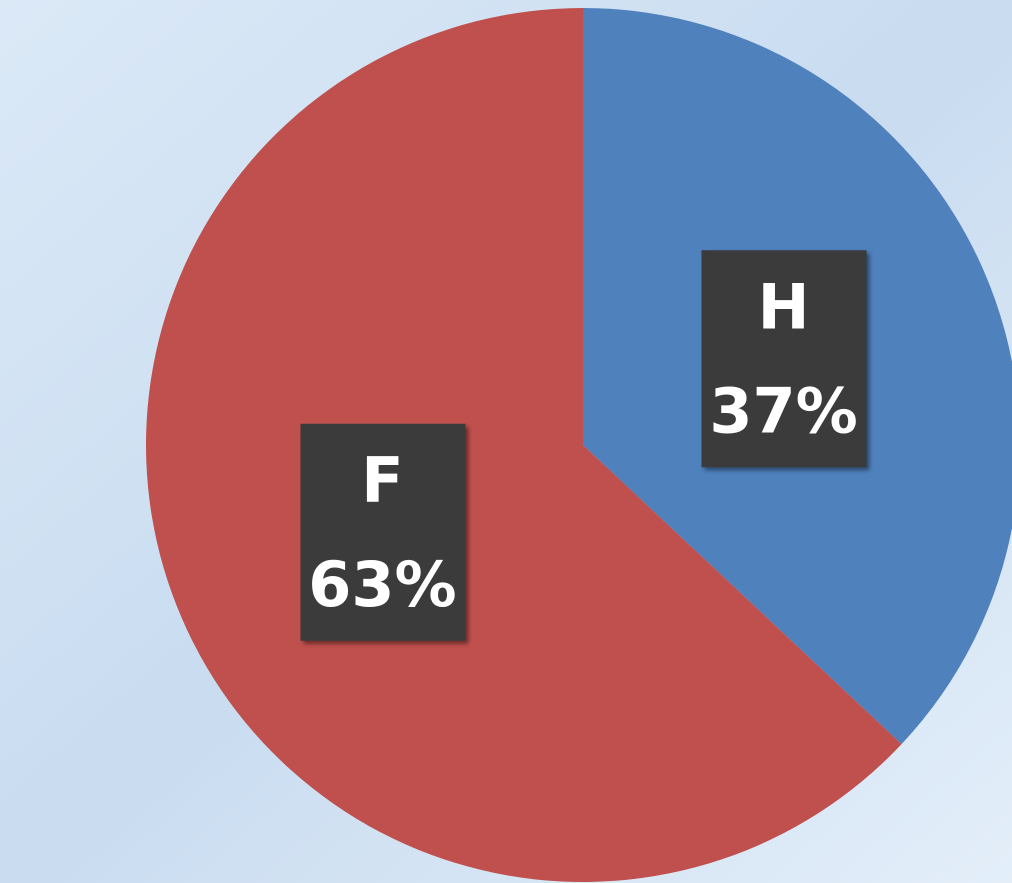 This screenshot has width=1012, height=883. What do you see at coordinates (784, 306) in the screenshot?
I see `category-label: H` at bounding box center [784, 306].